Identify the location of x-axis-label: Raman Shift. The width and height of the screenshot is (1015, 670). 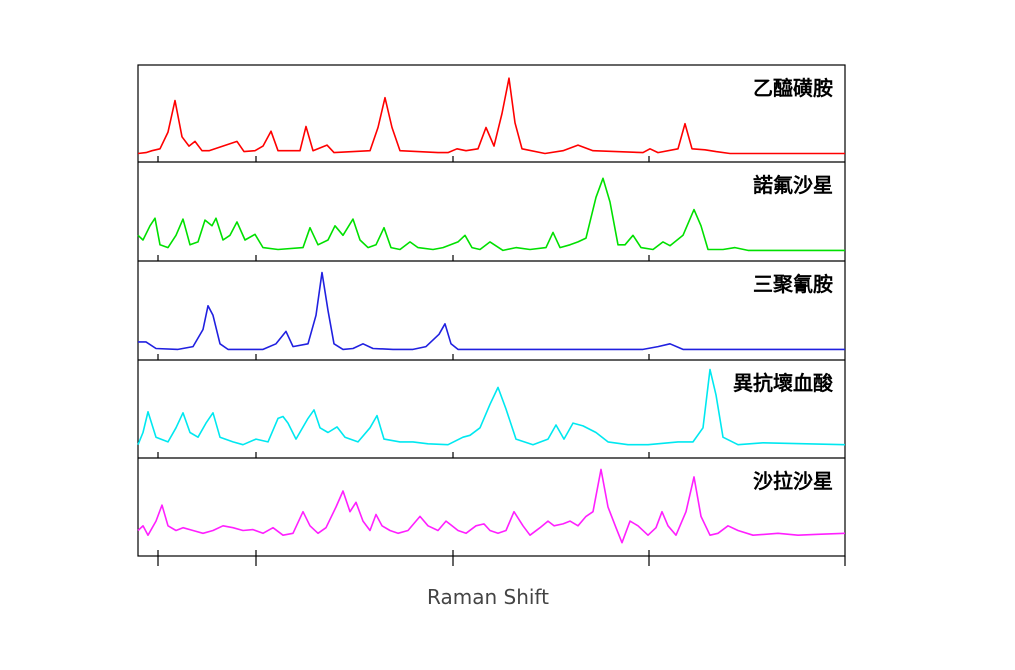
(488, 597).